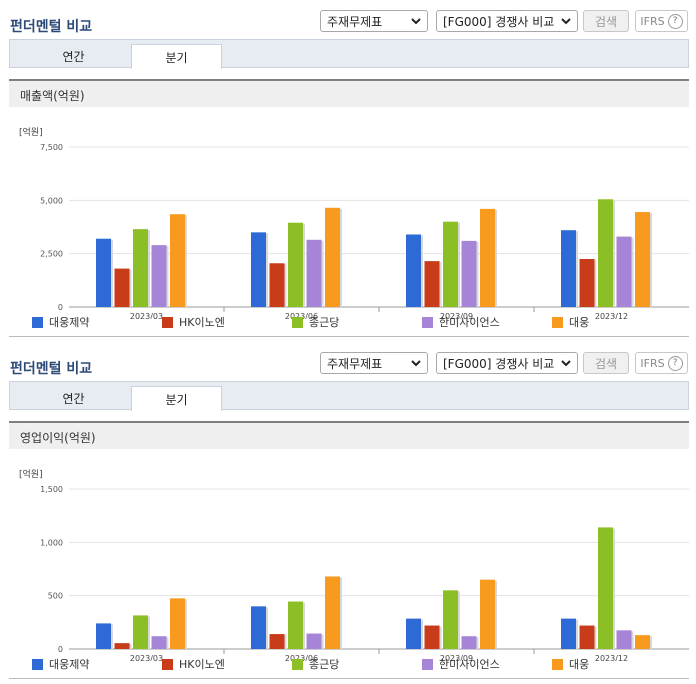 The image size is (696, 684). Describe the element at coordinates (146, 657) in the screenshot. I see `x-tick-label: 2023/03` at that location.